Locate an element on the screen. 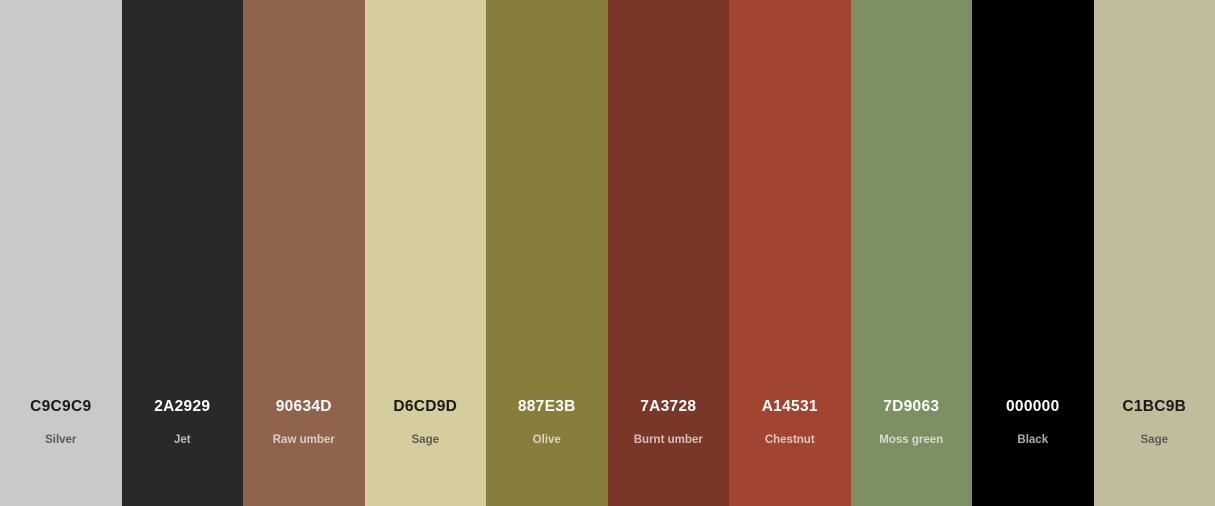 The height and width of the screenshot is (506, 1215). swatch-hex-code: 7A3728 is located at coordinates (668, 406).